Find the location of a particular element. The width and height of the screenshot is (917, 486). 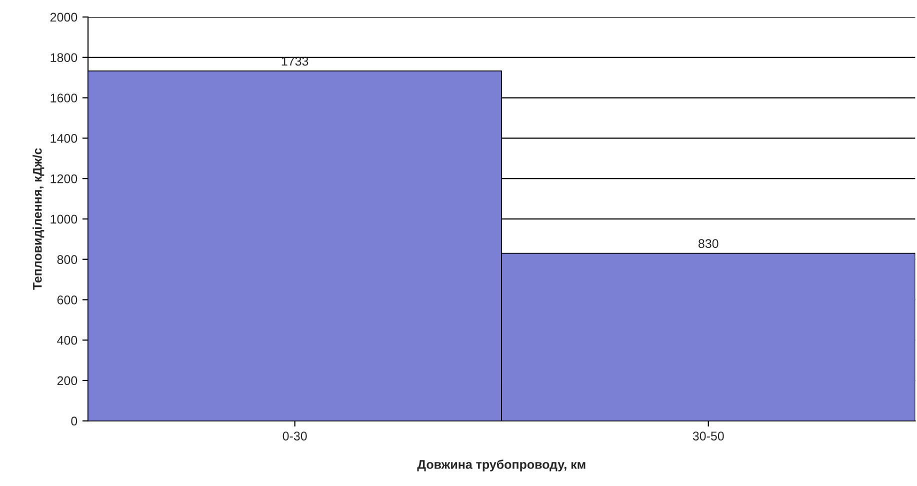

y-axis-title: Тепловиділення, кДж/с is located at coordinates (38, 219).